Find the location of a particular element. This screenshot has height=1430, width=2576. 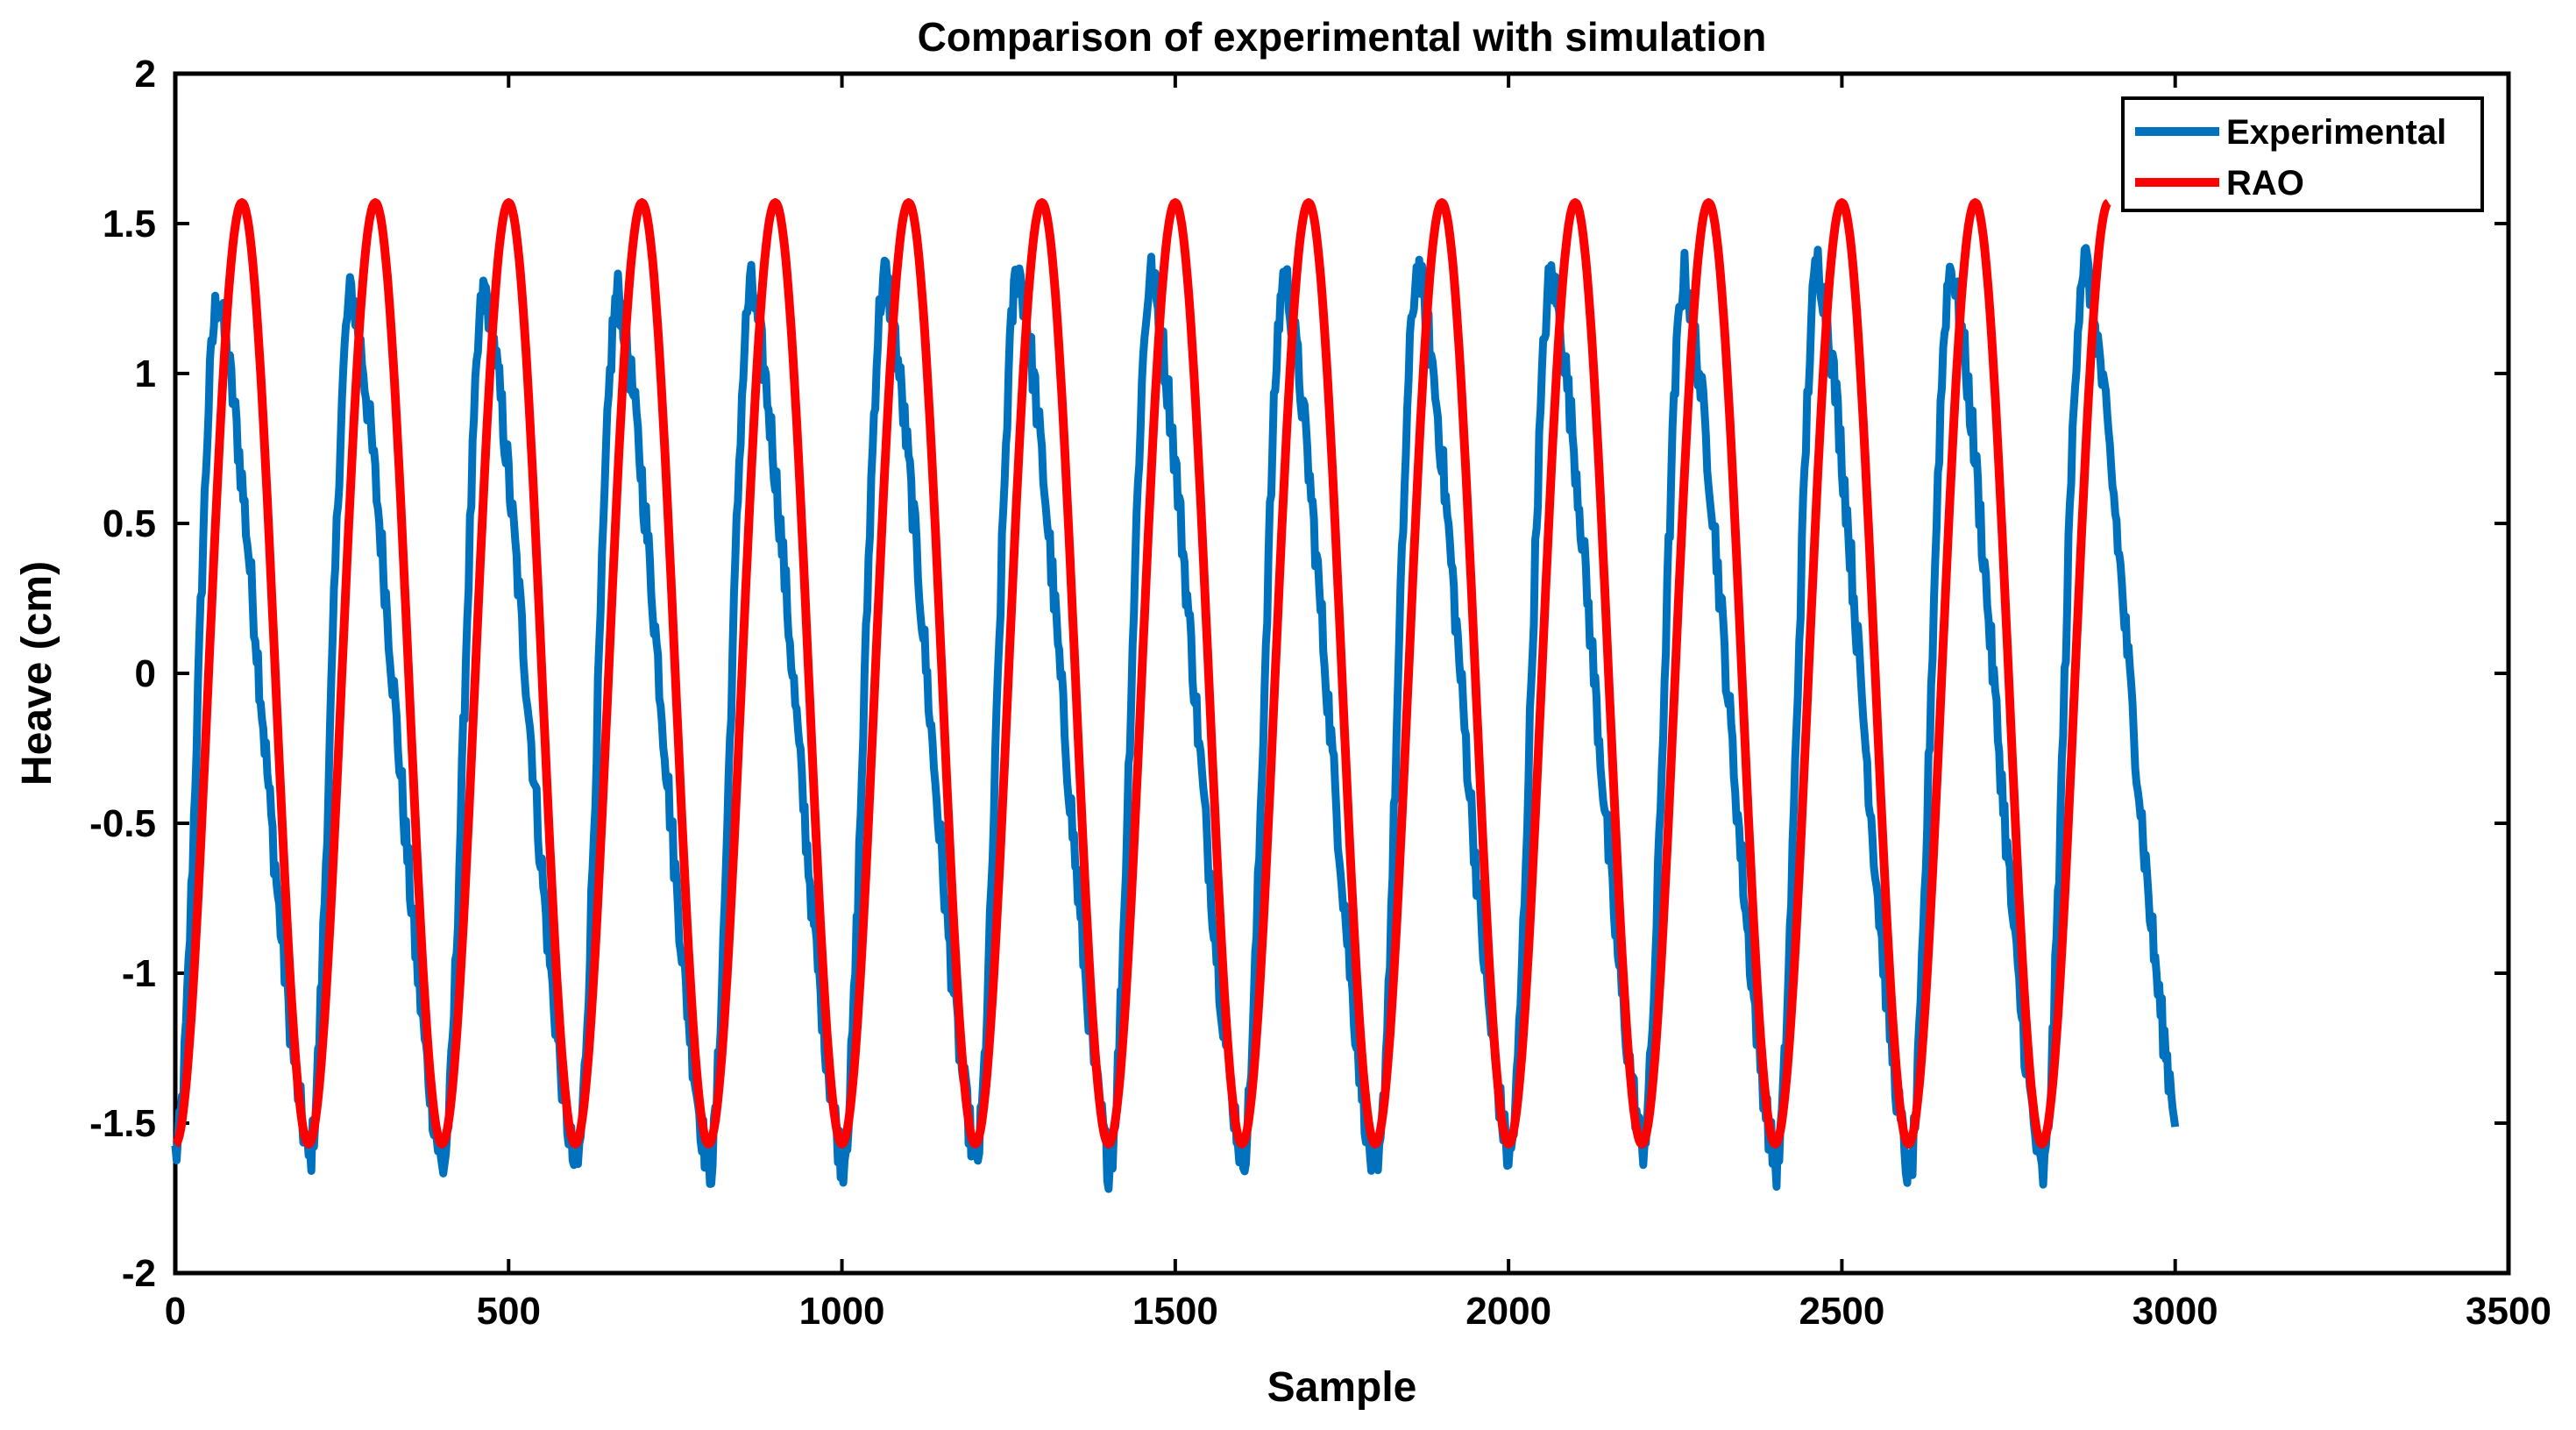

x-tick-label: 3000 is located at coordinates (2175, 1311).